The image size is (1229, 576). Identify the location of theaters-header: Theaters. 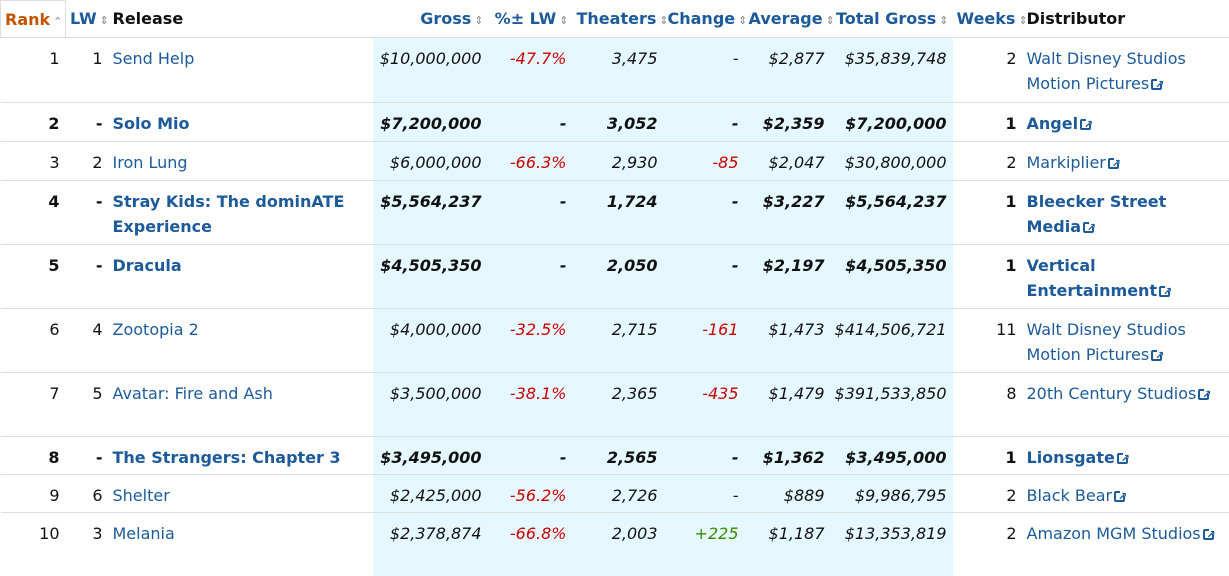
(617, 18).